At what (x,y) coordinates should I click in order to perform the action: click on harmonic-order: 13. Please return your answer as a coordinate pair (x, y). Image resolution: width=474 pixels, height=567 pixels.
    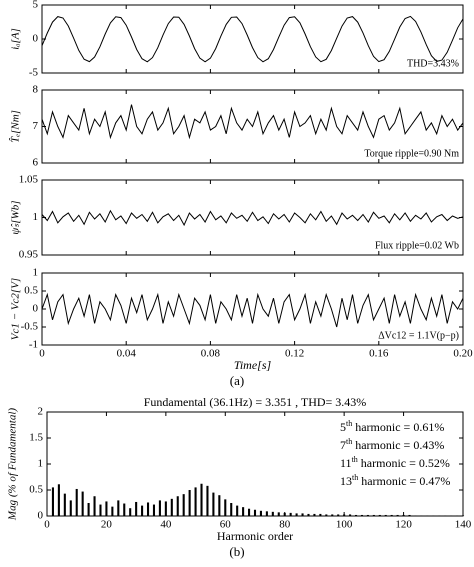
    Looking at the image, I should click on (346, 481).